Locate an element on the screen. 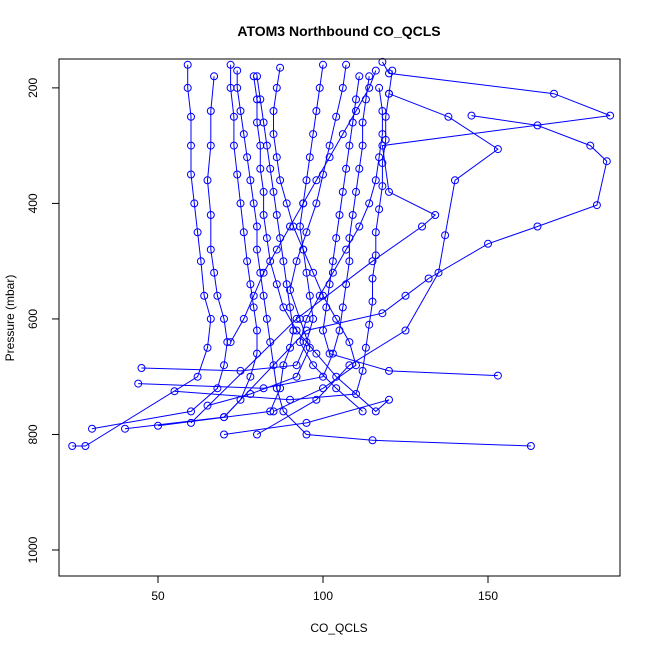 This screenshot has width=650, height=650. x-tick-label: 50 is located at coordinates (158, 596).